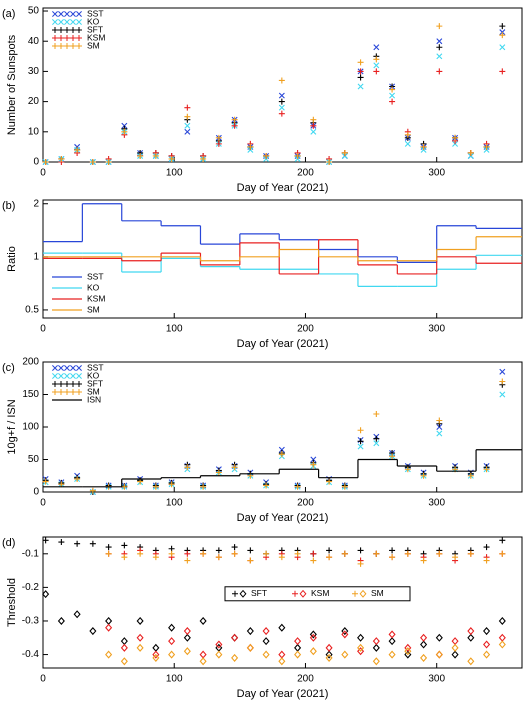 This screenshot has height=709, width=532. Describe the element at coordinates (8, 543) in the screenshot. I see `panel-label: (d)` at that location.